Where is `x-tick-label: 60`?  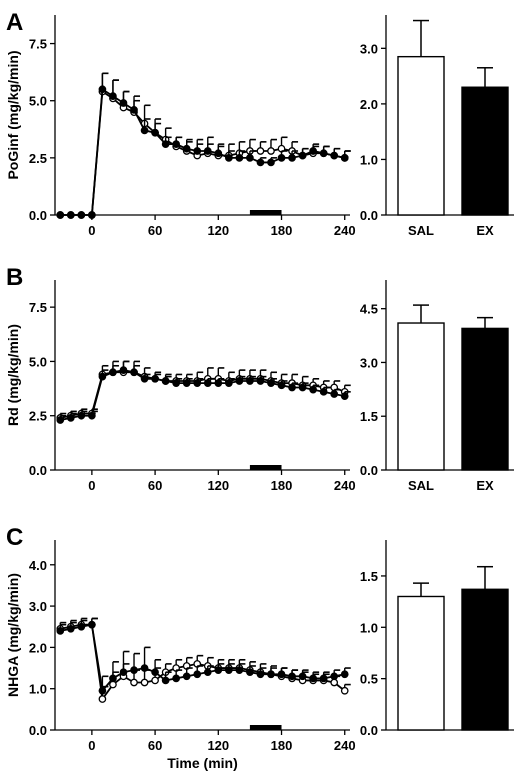
x-tick-label: 60 is located at coordinates (155, 485).